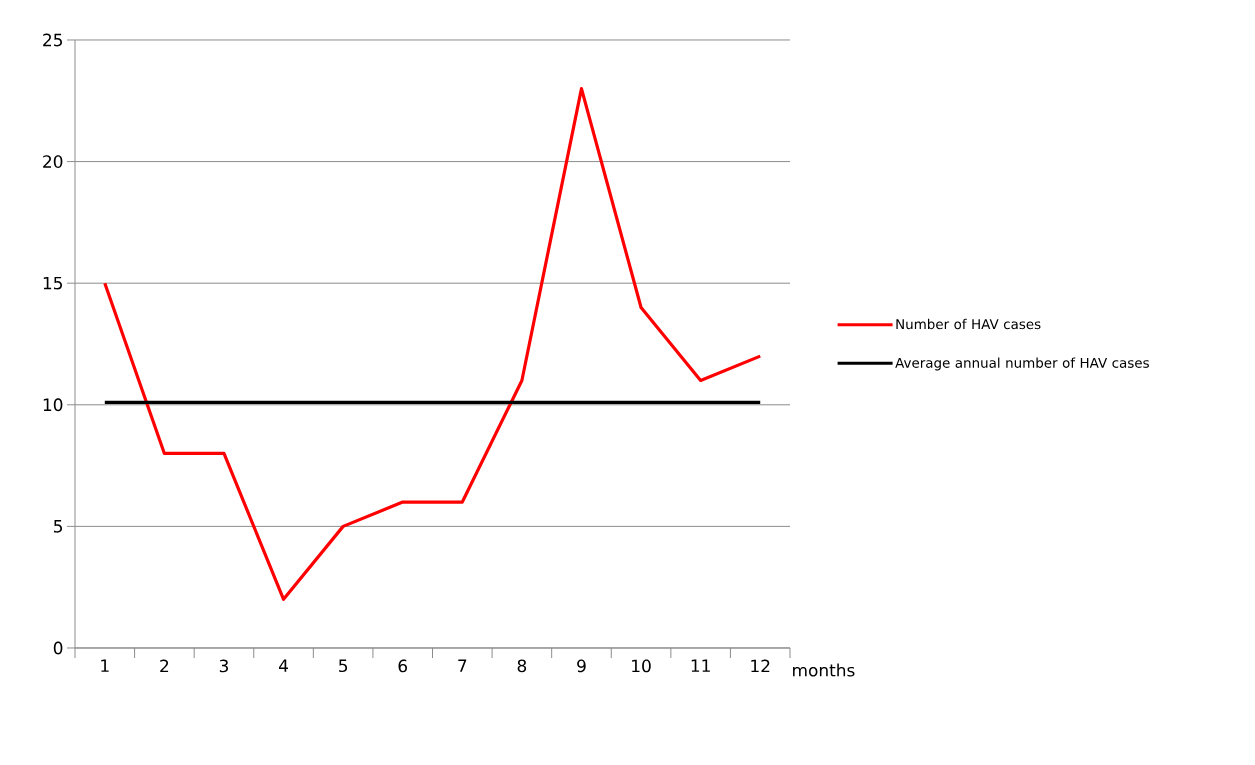 This screenshot has height=765, width=1255. What do you see at coordinates (760, 666) in the screenshot?
I see `x-tick-label: 12` at bounding box center [760, 666].